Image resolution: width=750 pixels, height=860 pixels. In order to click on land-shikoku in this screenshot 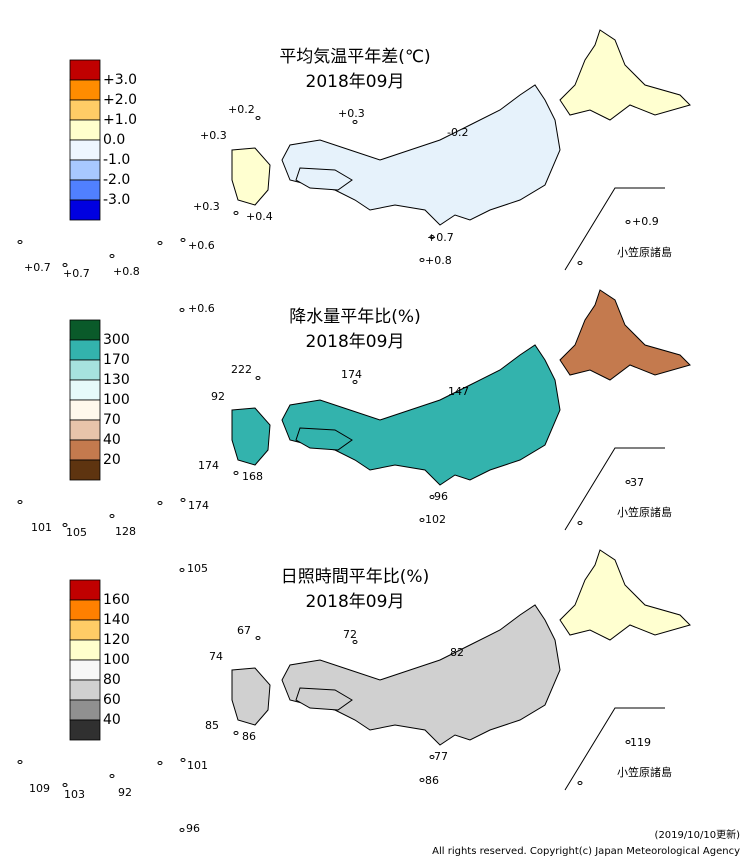, I will do `click(324, 699)`.